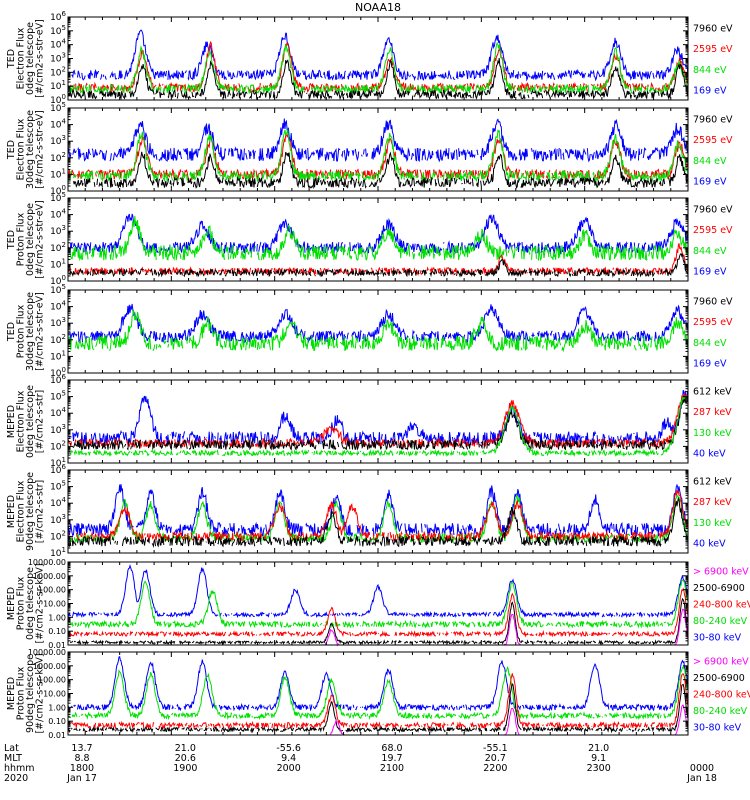 The width and height of the screenshot is (750, 800). I want to click on footer-mlt: 9.1, so click(598, 758).